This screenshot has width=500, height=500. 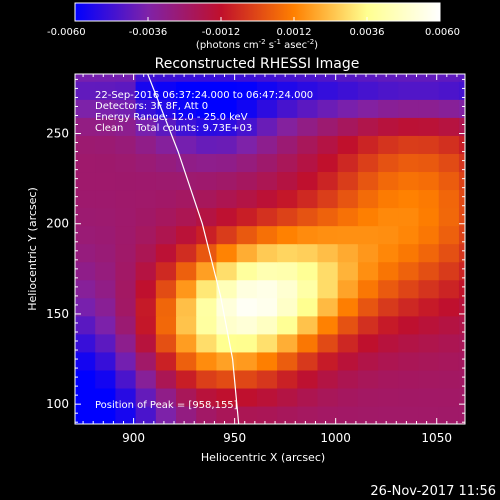 I want to click on colorbar-tick-label: -0.0060, so click(x=66, y=32).